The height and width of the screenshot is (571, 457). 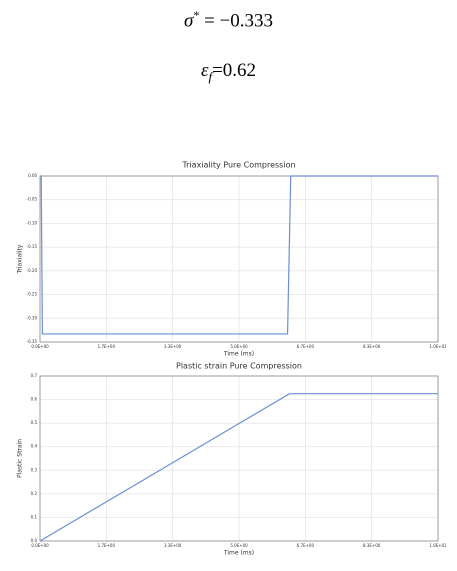 What do you see at coordinates (34, 469) in the screenshot?
I see `y-tick-label: 0.3` at bounding box center [34, 469].